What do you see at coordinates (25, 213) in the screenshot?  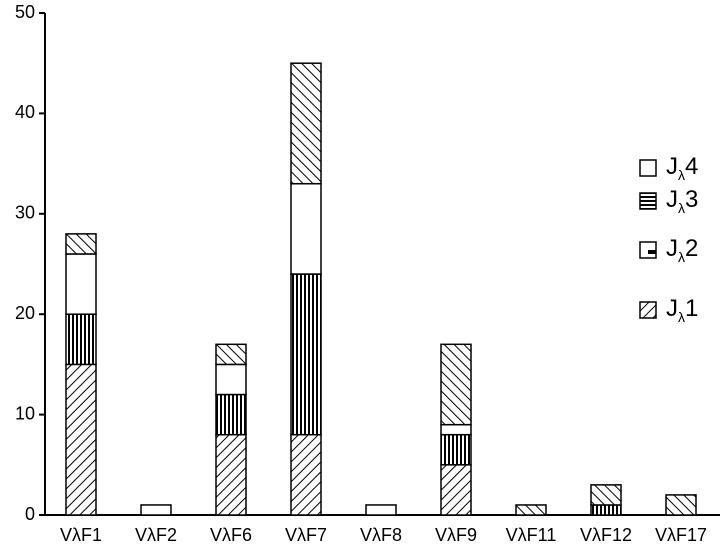 I see `y-tick-label: 30` at bounding box center [25, 213].